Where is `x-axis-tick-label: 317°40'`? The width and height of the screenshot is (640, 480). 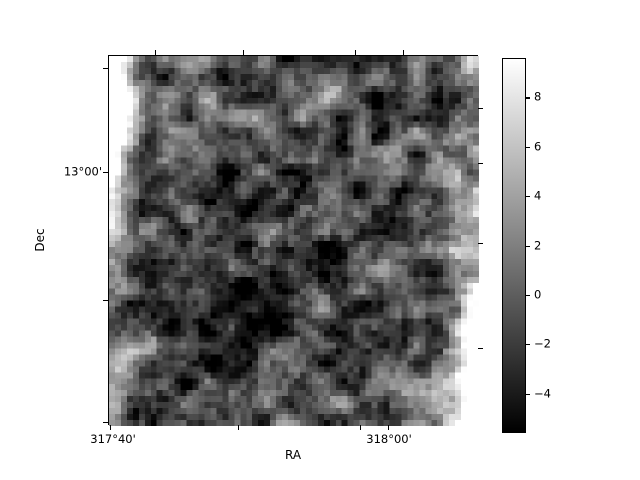 x-axis-tick-label: 317°40' is located at coordinates (113, 439).